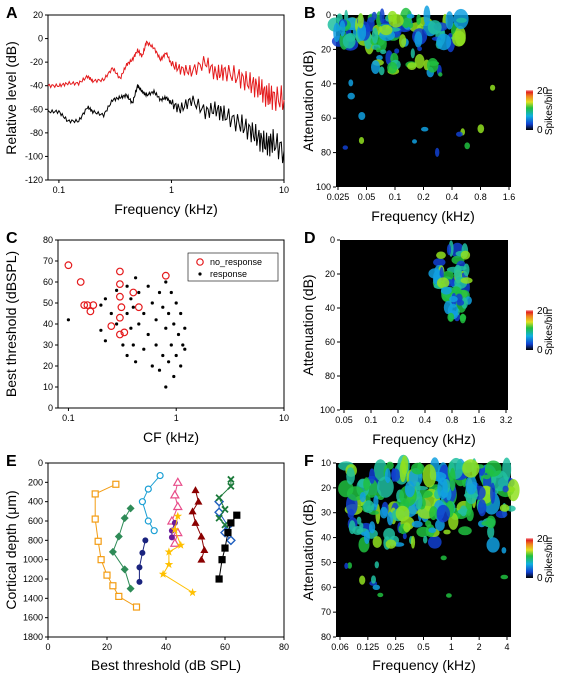  What do you see at coordinates (338, 197) in the screenshot?
I see `xtick-label: 0.025` at bounding box center [338, 197].